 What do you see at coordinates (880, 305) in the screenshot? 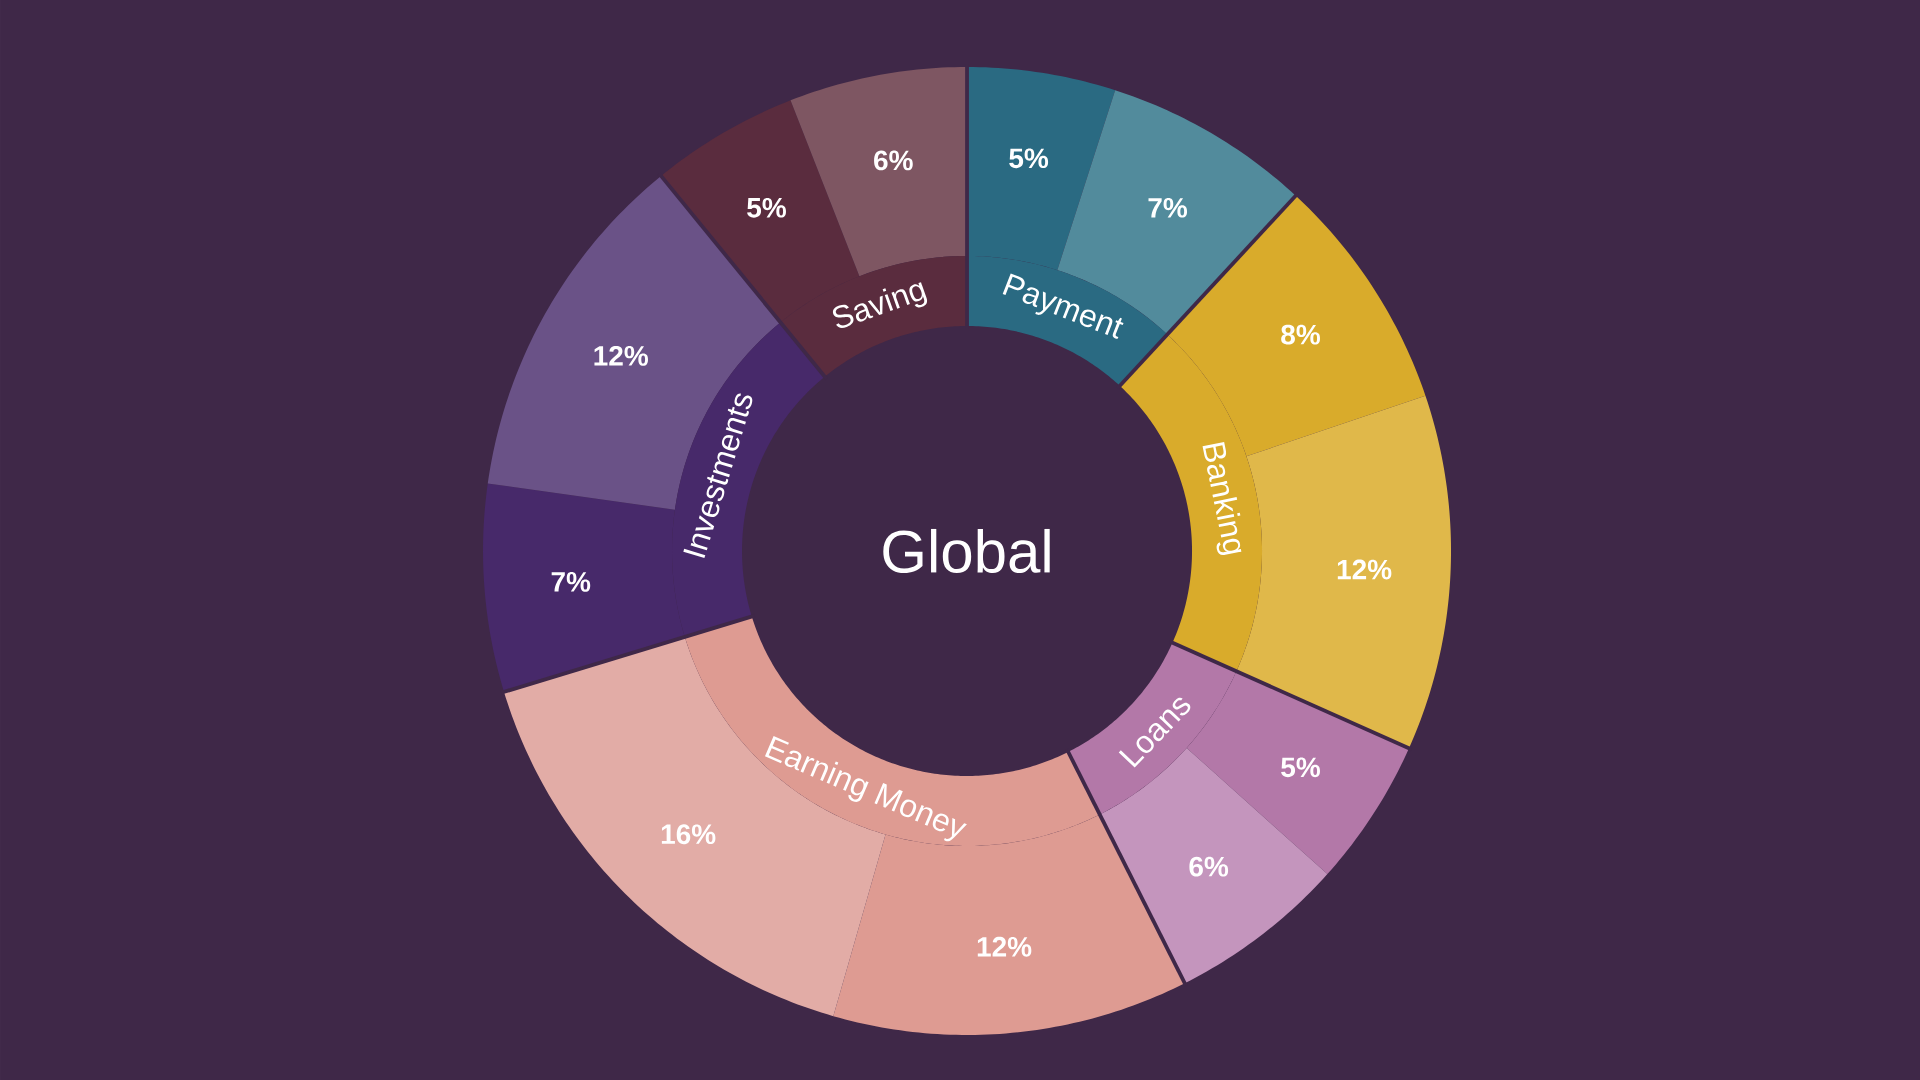
I see `slice-label: Saving` at bounding box center [880, 305].